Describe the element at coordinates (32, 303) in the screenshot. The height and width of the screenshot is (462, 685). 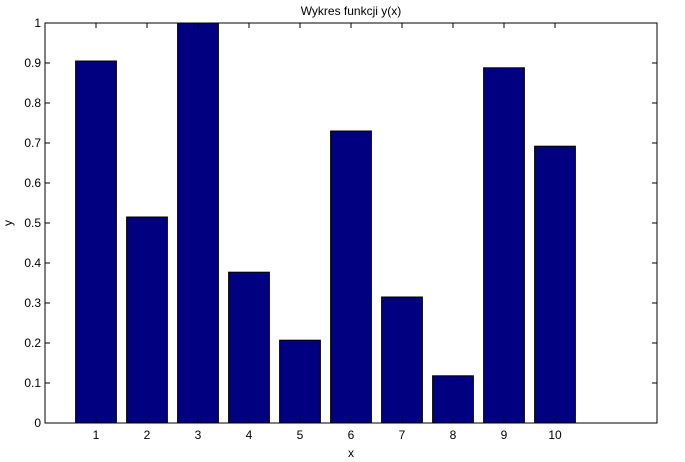
I see `y-tick-label-3: 0.3` at that location.